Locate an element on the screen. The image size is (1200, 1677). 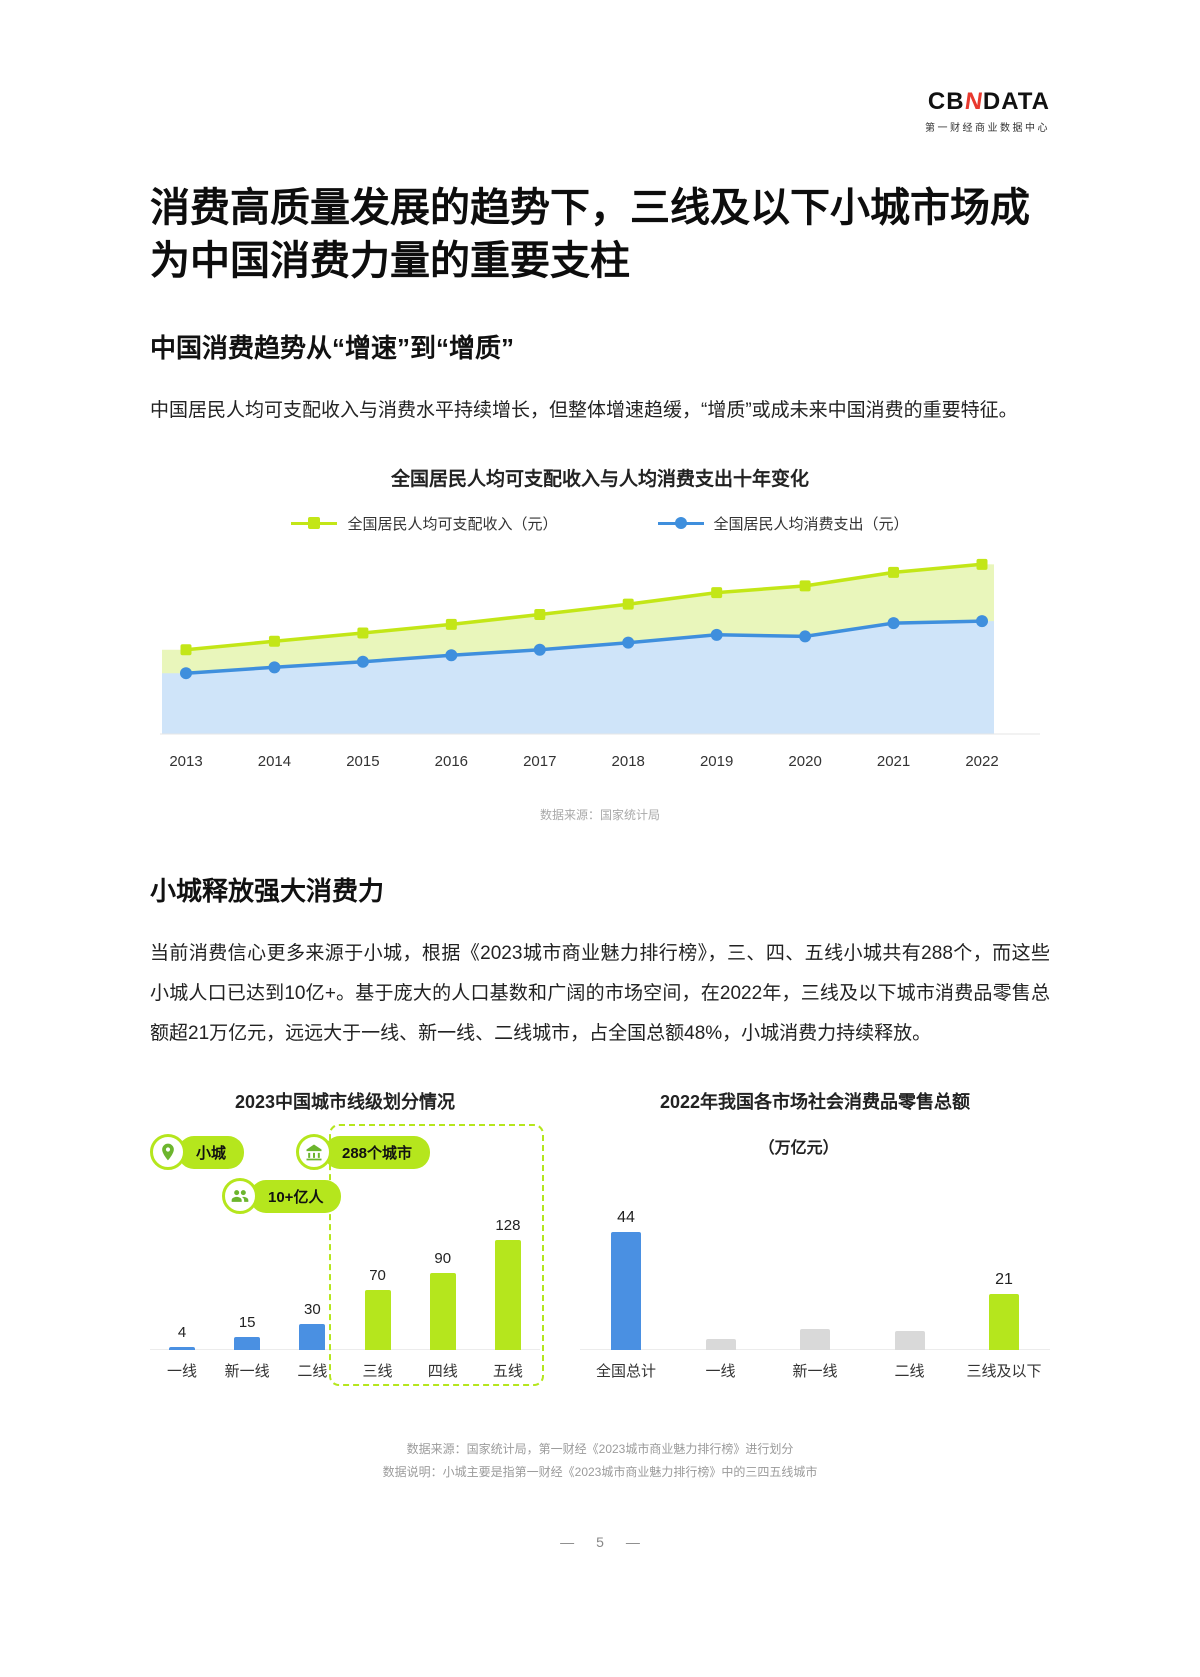
legend-item-expense: 全国居民人均消费支出（元） is located at coordinates (783, 523).